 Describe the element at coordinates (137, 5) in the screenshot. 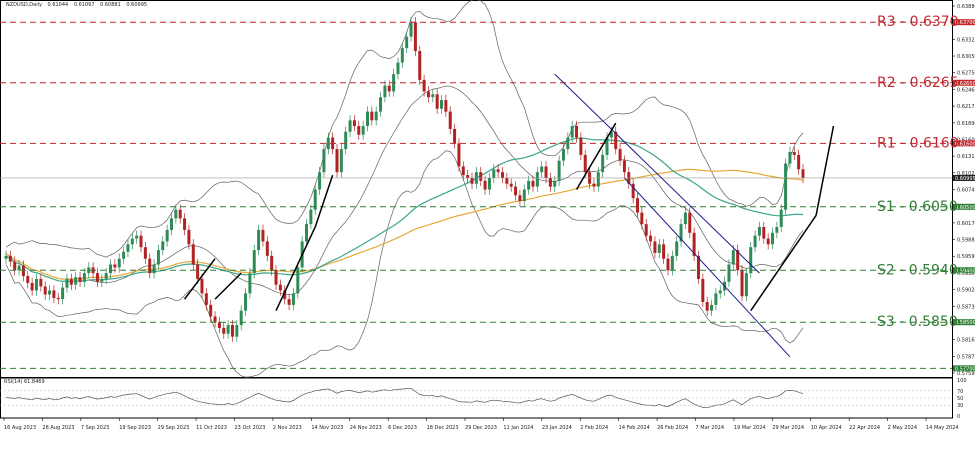

I see `close-value: 0.60995` at that location.